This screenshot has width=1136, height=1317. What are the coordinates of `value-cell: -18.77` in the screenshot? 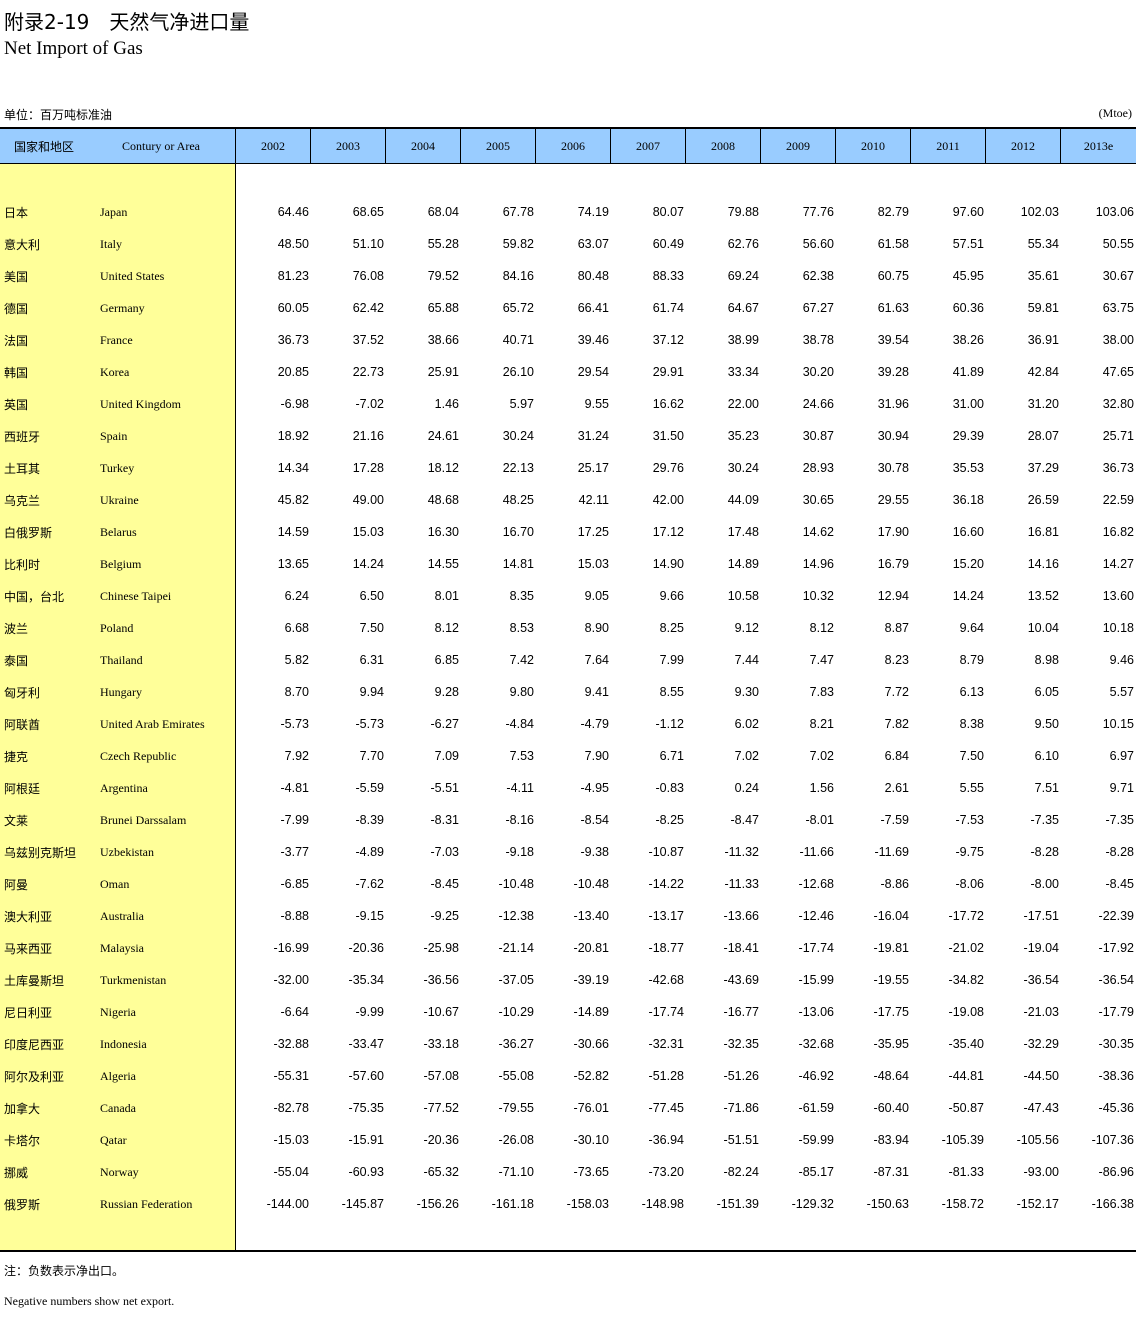 It's located at (666, 948).